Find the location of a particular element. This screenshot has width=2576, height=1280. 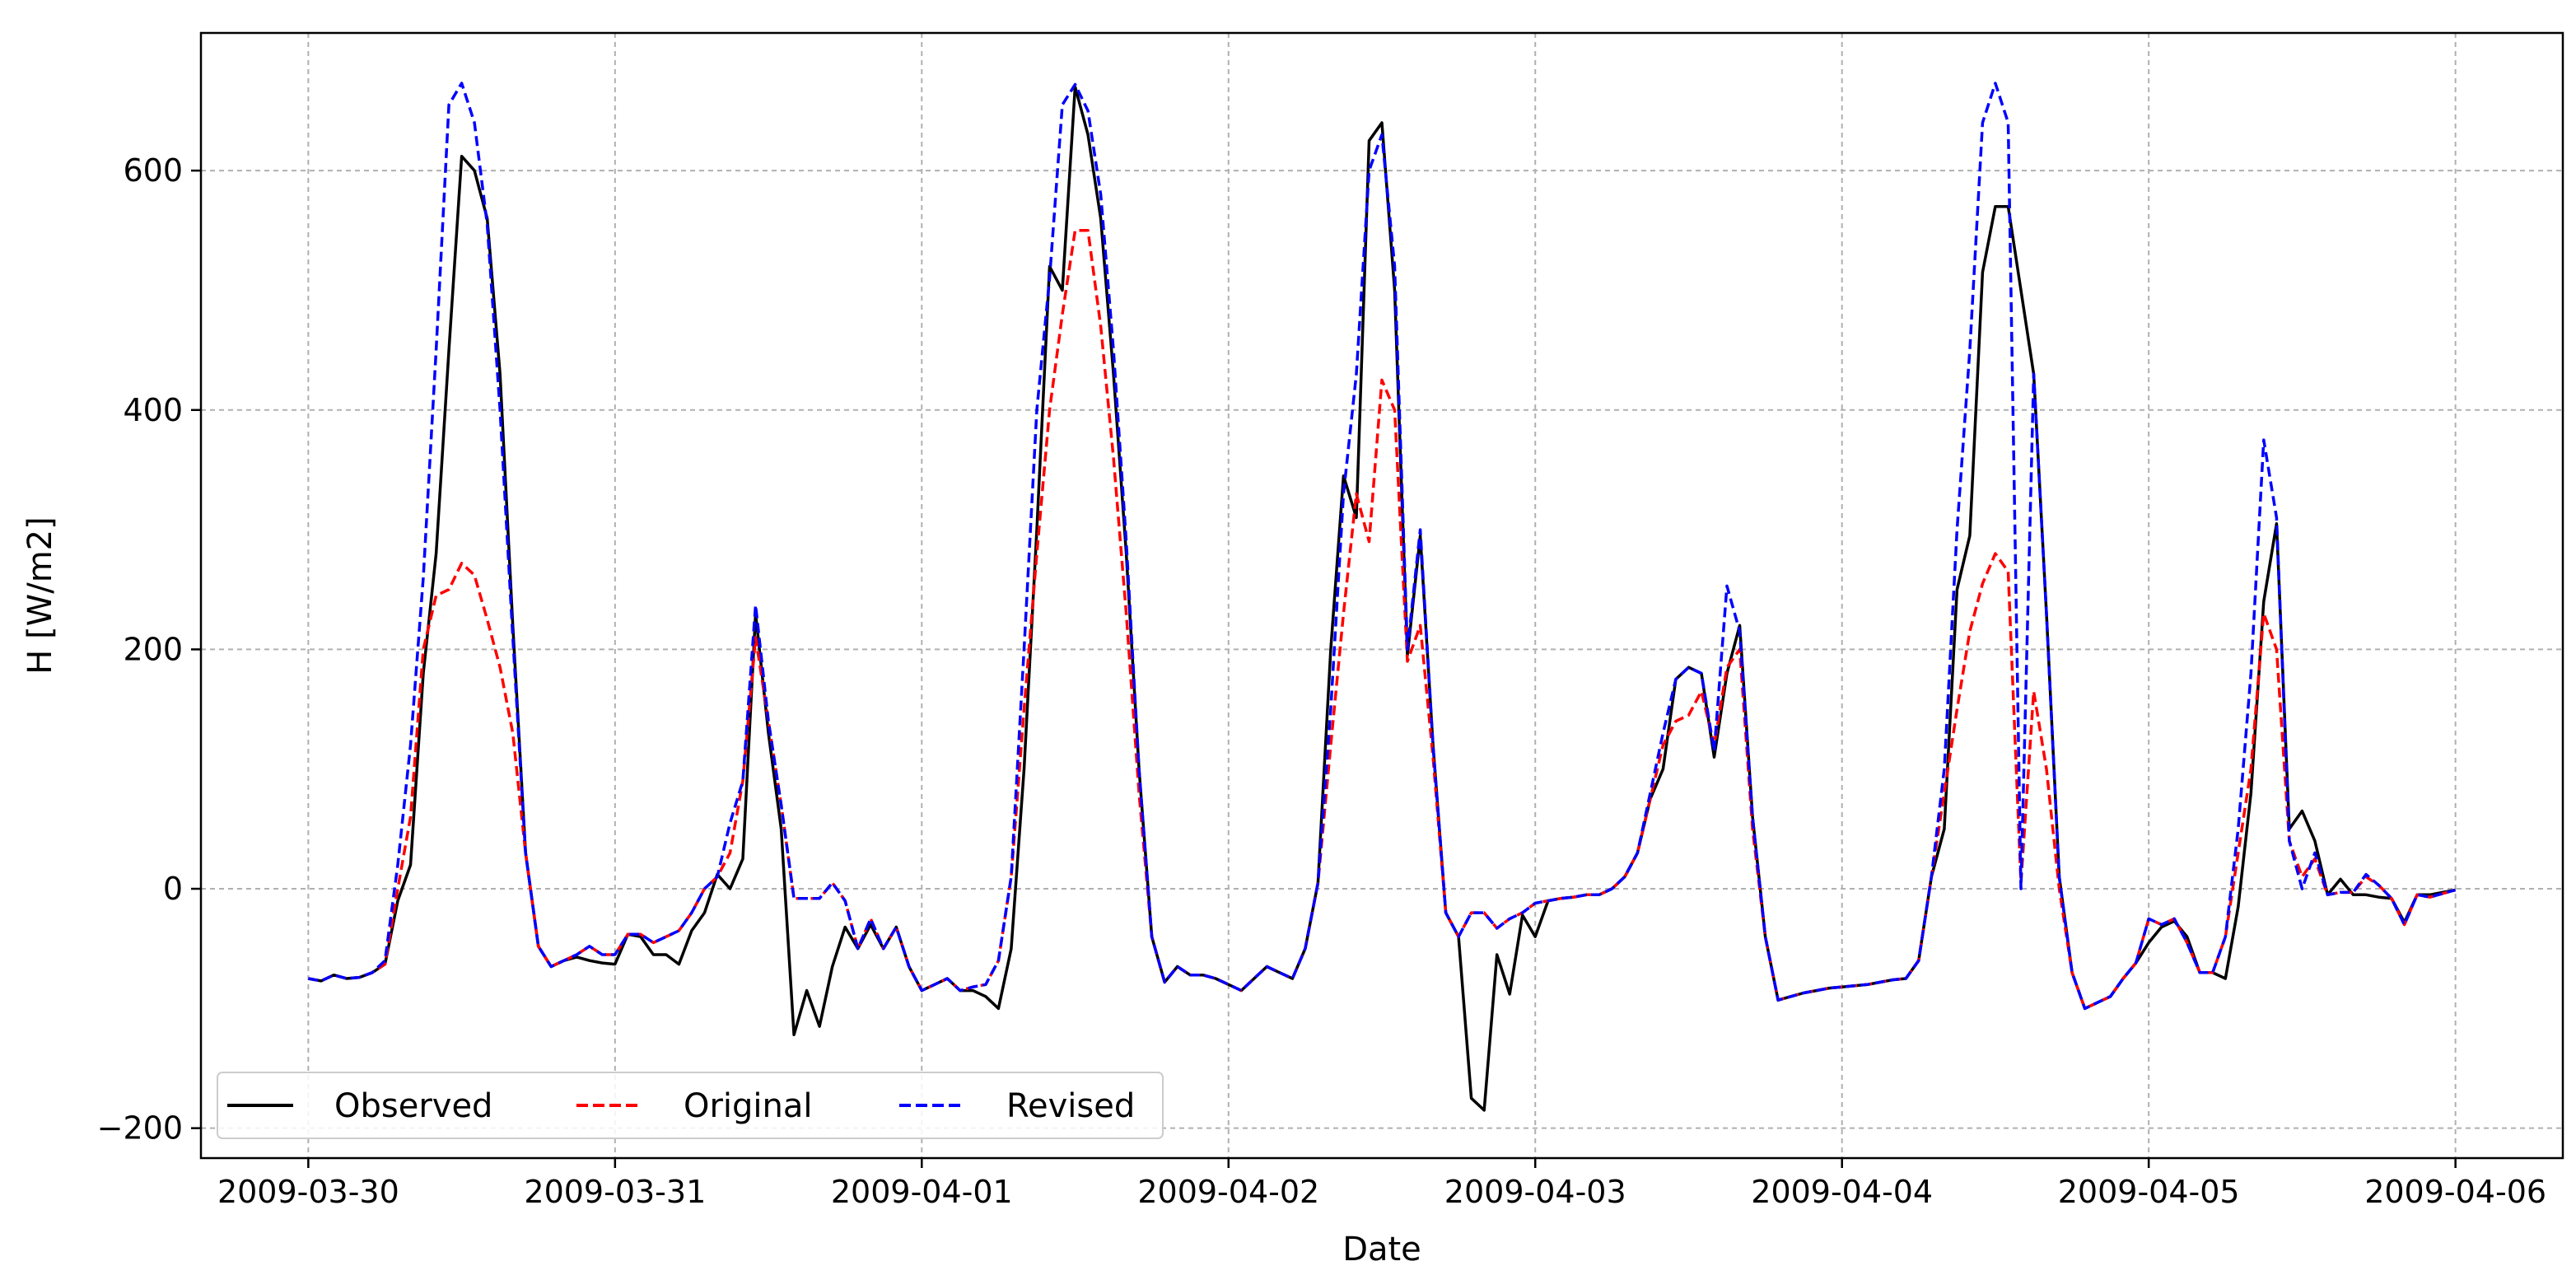

x-axis-label: Date is located at coordinates (1381, 1249).